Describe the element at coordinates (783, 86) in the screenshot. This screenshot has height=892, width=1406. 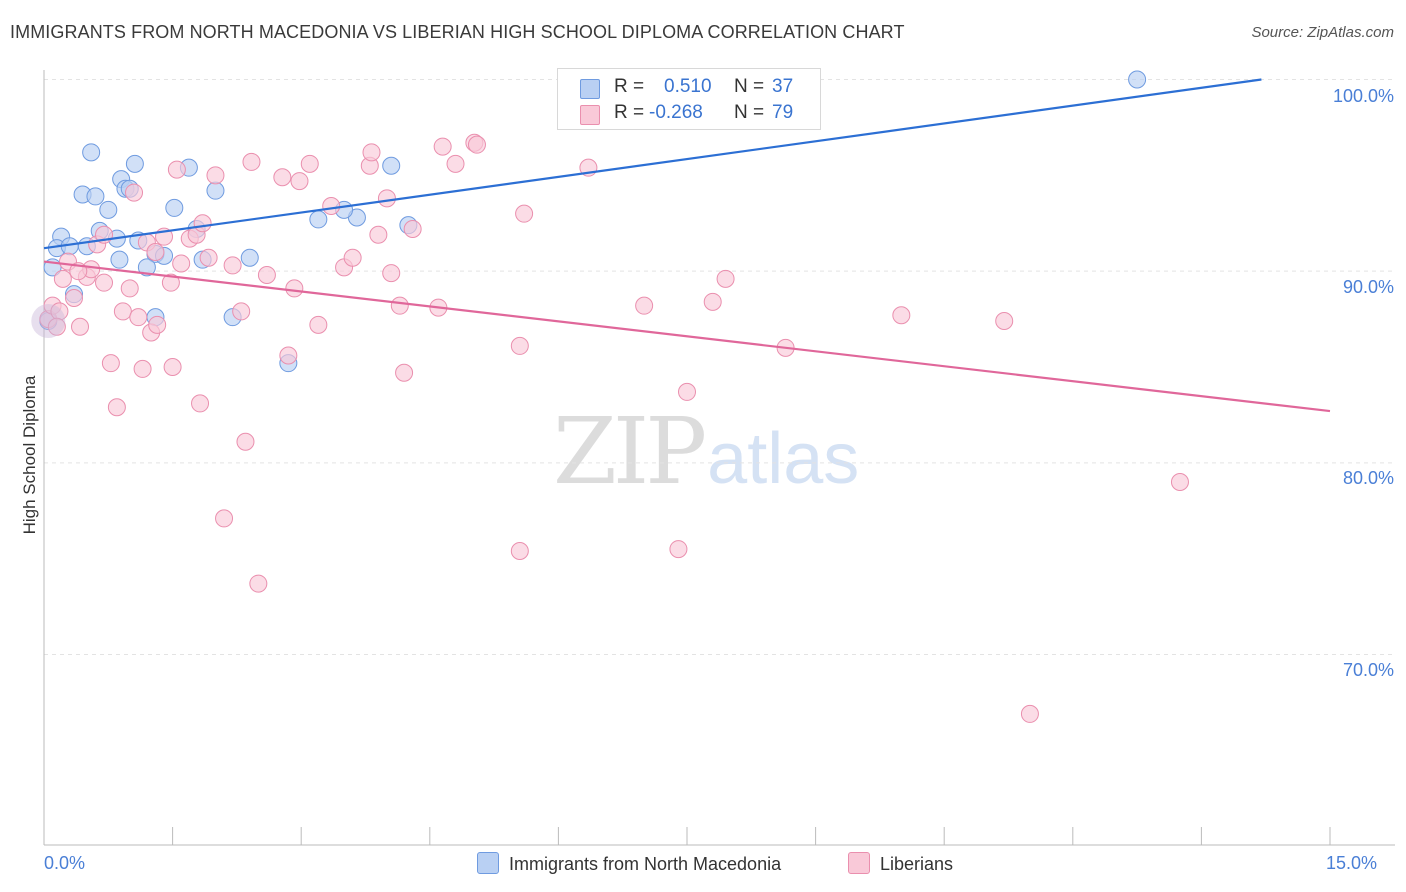
I see `legend-n-value: 37` at that location.